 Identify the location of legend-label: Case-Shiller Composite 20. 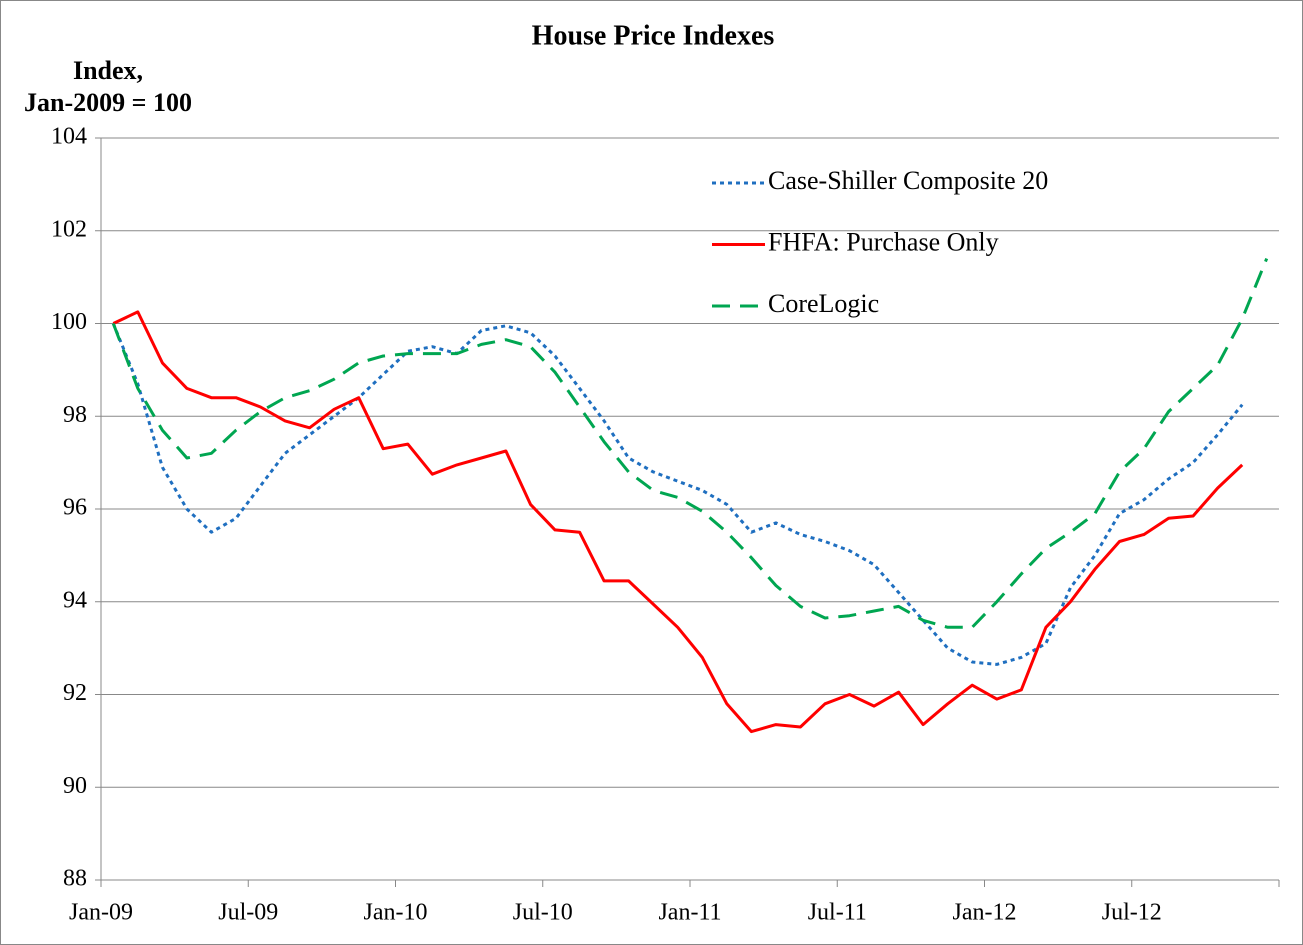
(908, 180).